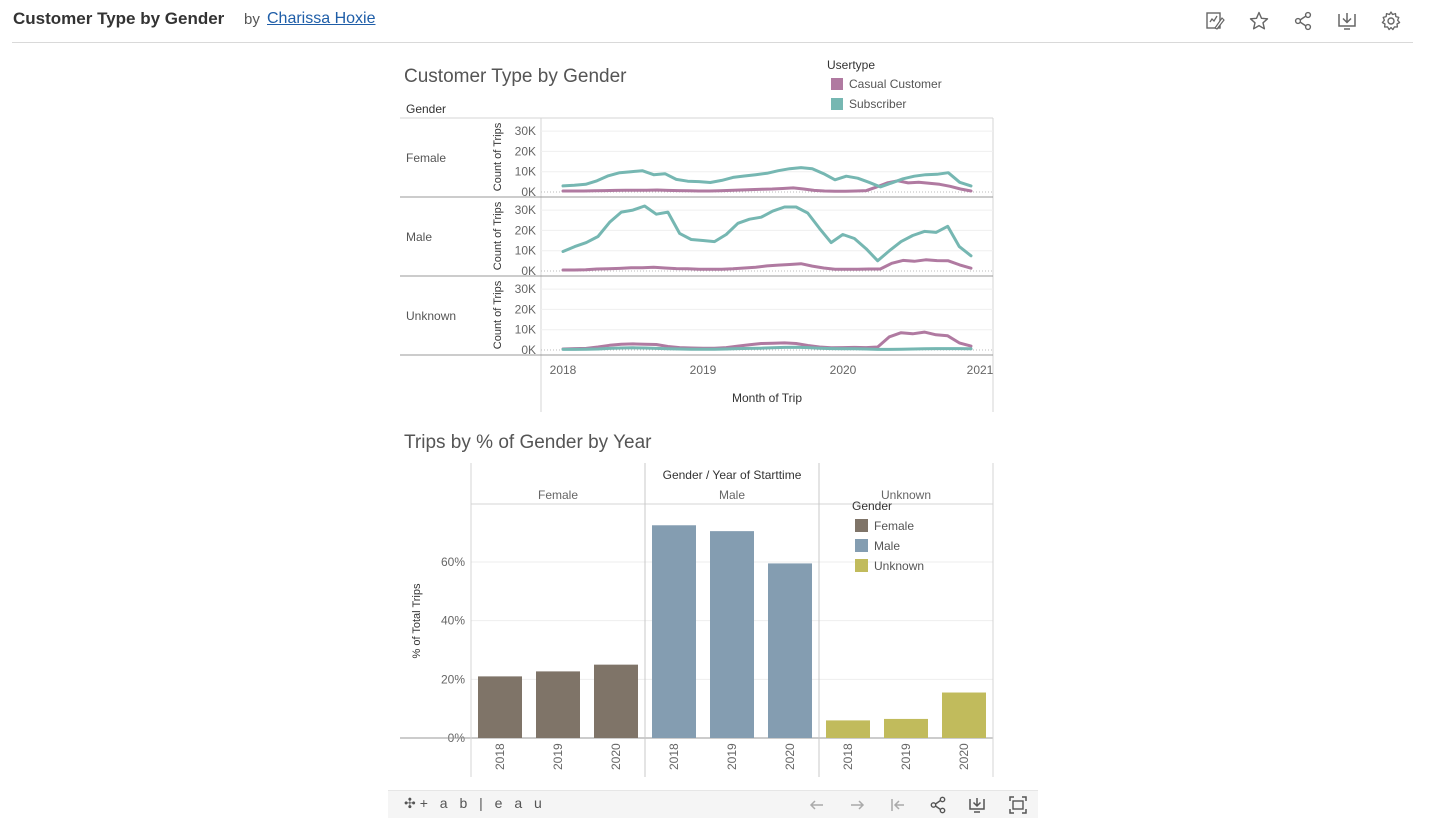 The width and height of the screenshot is (1434, 825). What do you see at coordinates (1215, 21) in the screenshot?
I see `edit-icon` at bounding box center [1215, 21].